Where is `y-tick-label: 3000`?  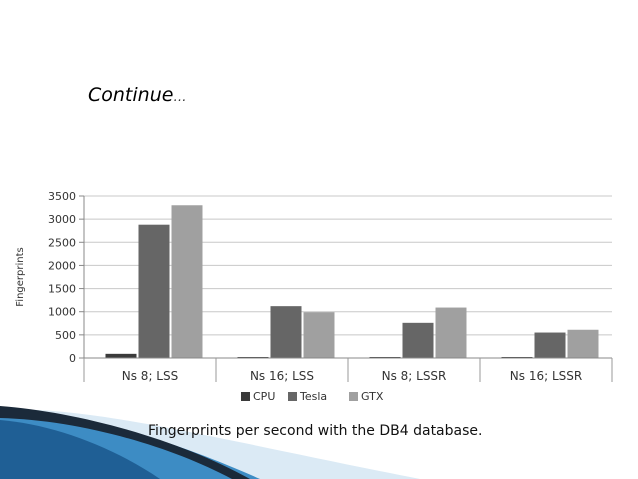 y-tick-label: 3000 is located at coordinates (62, 219).